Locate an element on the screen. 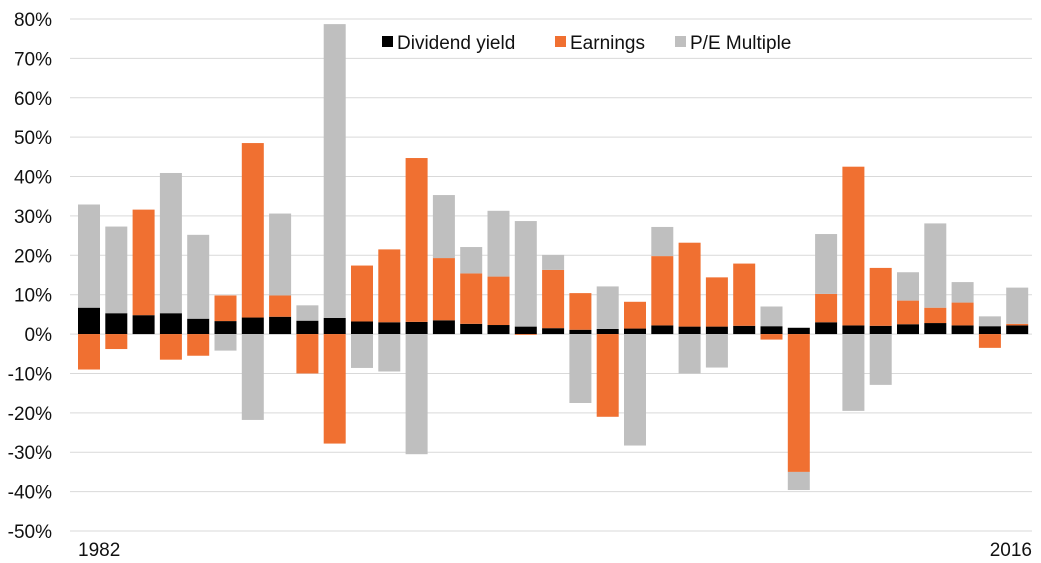 The height and width of the screenshot is (563, 1041). bar-dividend-yield-1985 is located at coordinates (170, 324).